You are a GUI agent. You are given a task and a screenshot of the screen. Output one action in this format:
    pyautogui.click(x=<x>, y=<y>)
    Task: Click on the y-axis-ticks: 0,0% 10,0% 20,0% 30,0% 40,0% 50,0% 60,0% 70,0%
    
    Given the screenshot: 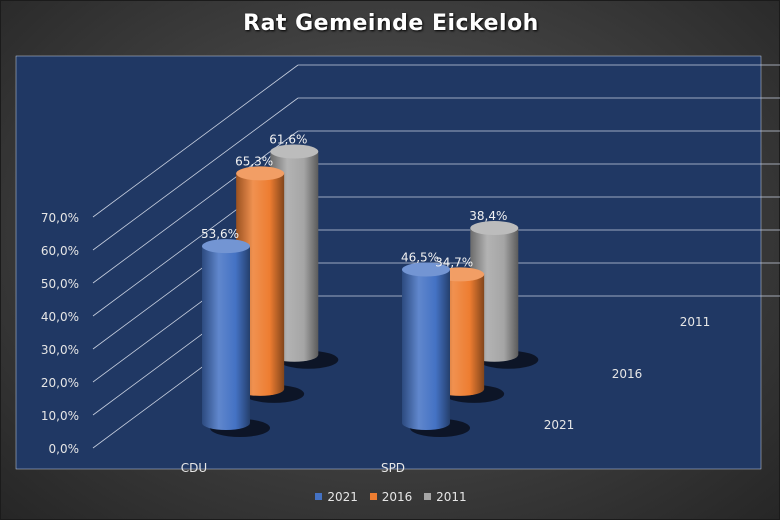 What is the action you would take?
    pyautogui.click(x=60, y=333)
    